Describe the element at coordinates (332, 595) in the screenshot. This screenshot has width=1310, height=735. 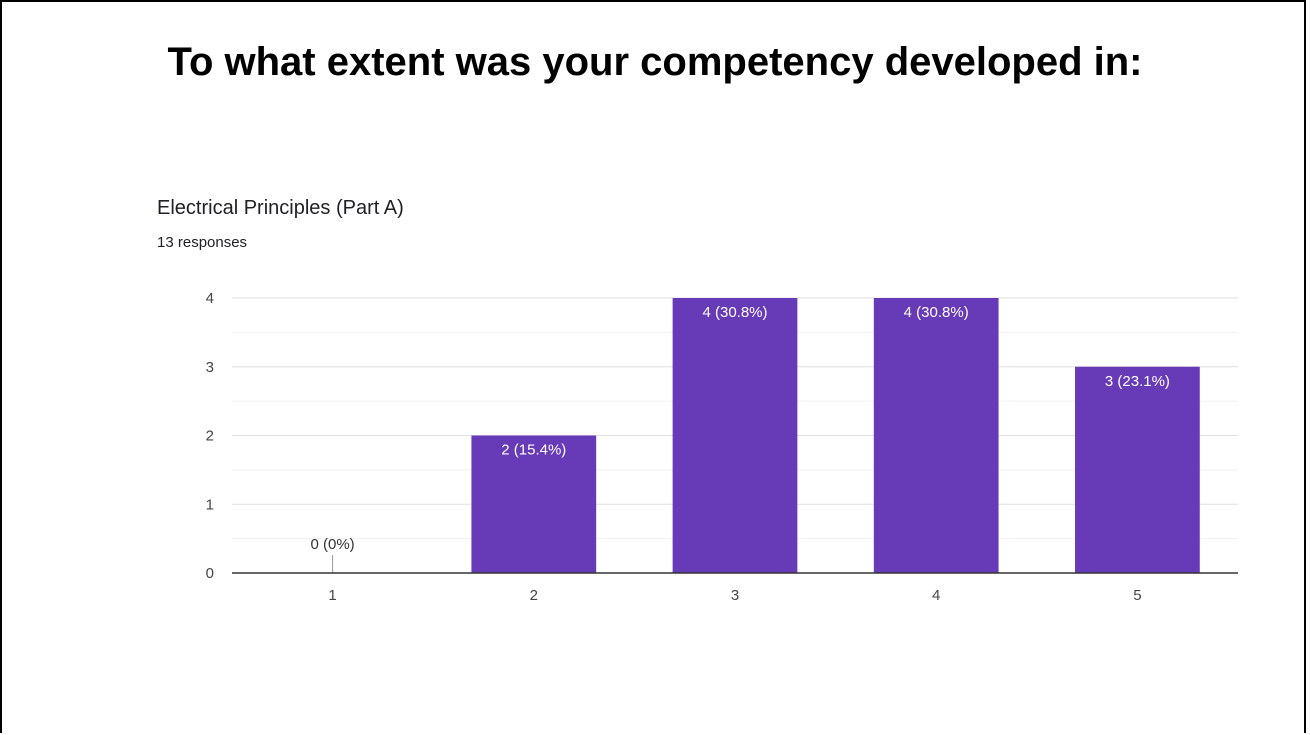
I see `x-tick-label: 1` at that location.